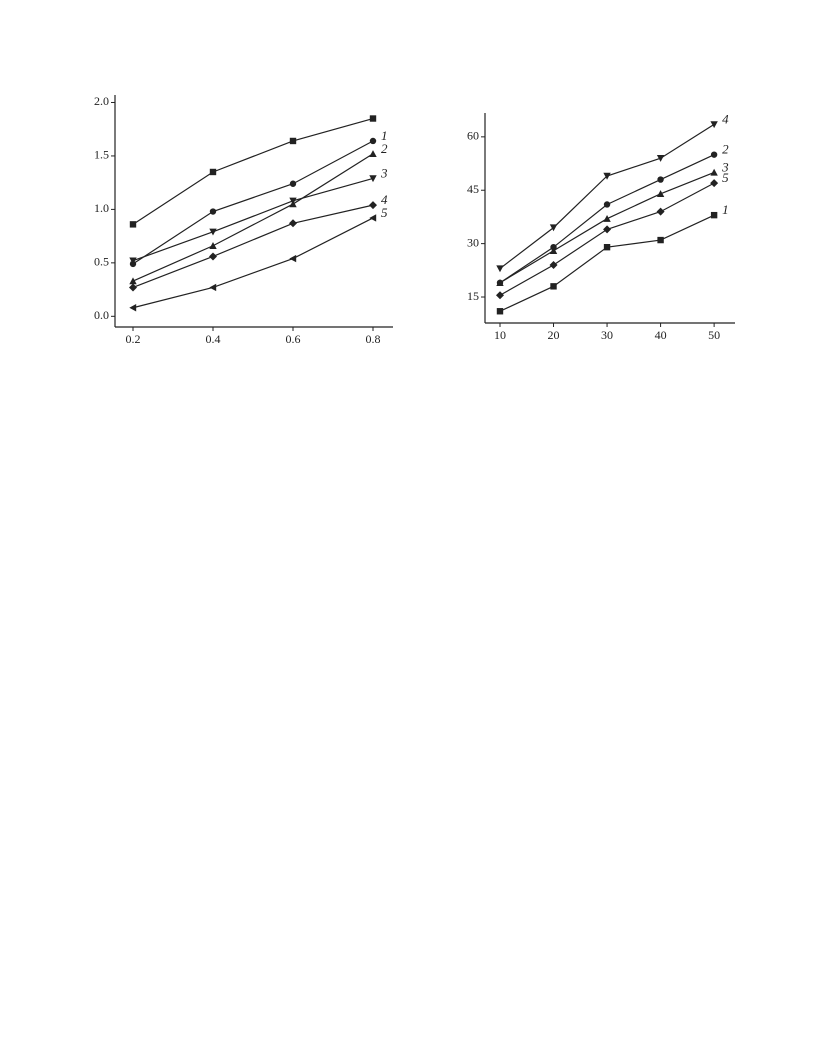 Image resolution: width=816 pixels, height=1056 pixels. I want to click on x-tick-label: 50, so click(714, 335).